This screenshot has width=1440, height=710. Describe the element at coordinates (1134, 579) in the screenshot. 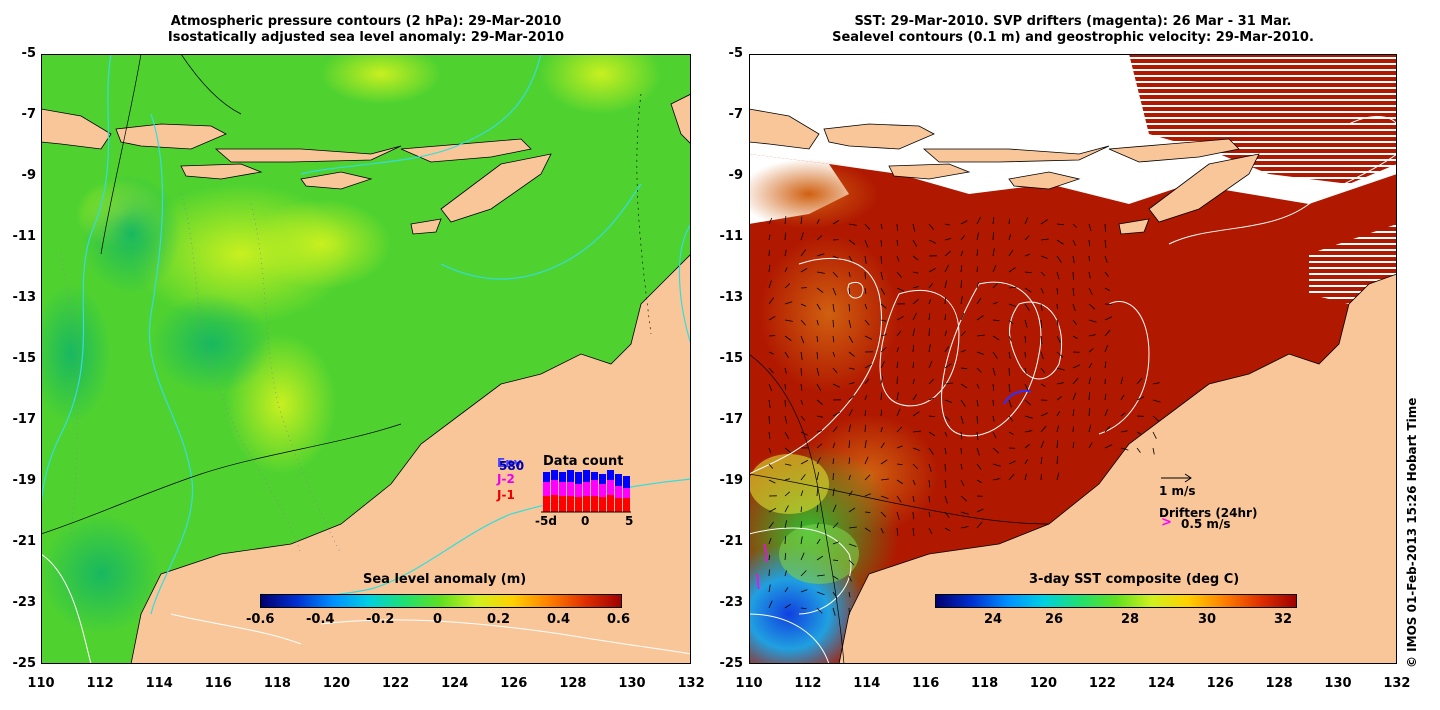

I see `right-colorbar-title: 3-day SST composite (deg C)` at that location.